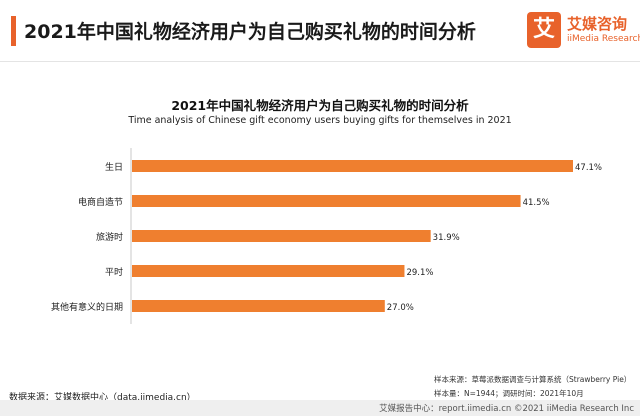 This screenshot has width=640, height=416. Describe the element at coordinates (250, 32) in the screenshot. I see `page-title: 2021年中国礼物经济用户为自己购买礼物的时间分析` at that location.